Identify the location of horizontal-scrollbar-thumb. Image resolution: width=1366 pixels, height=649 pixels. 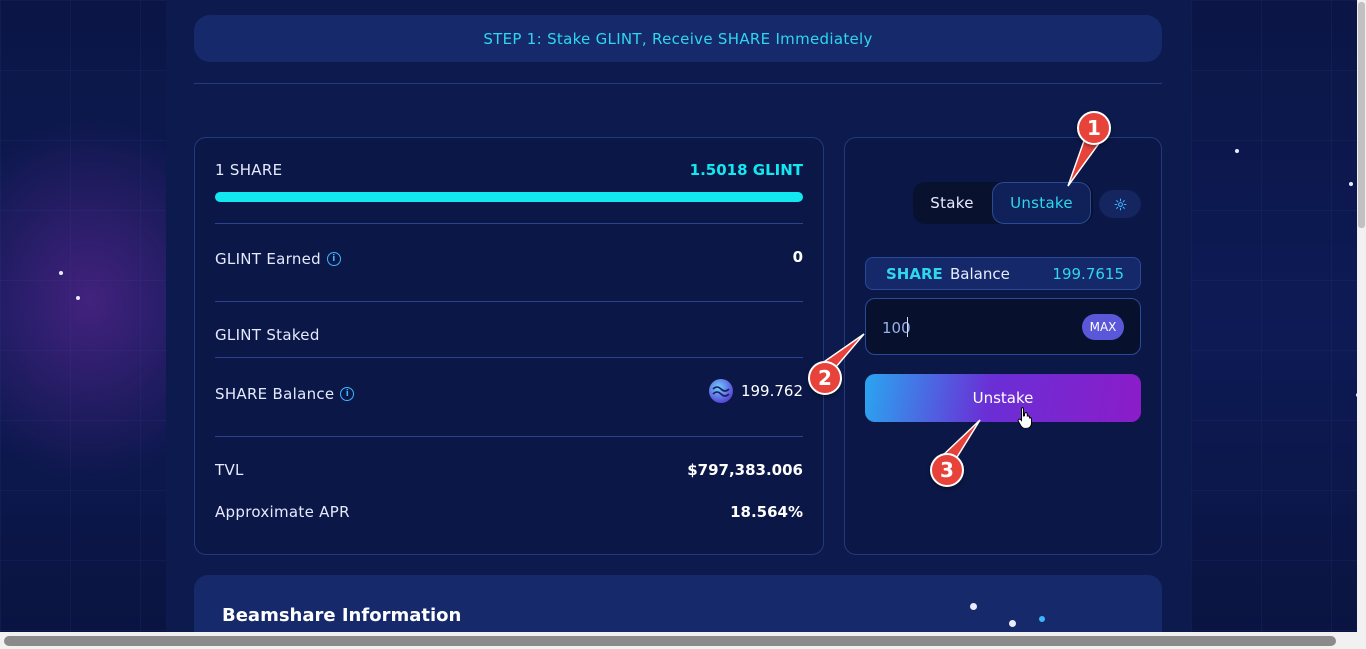
(670, 641).